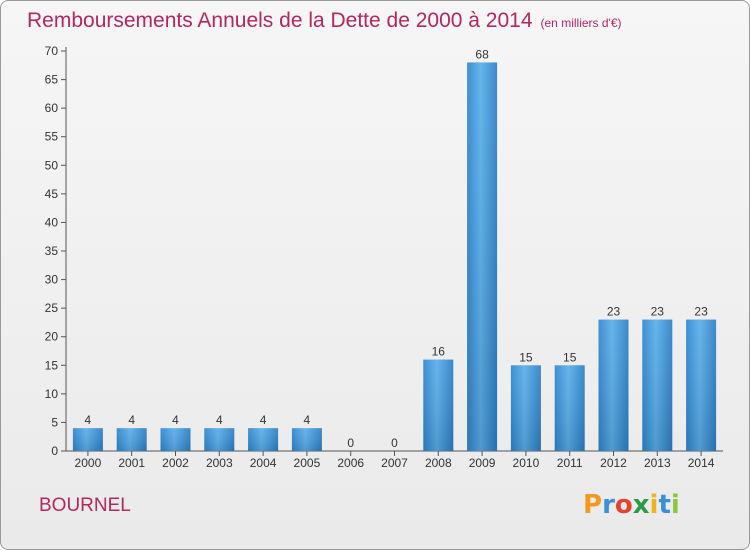 The width and height of the screenshot is (750, 550). Describe the element at coordinates (438, 405) in the screenshot. I see `bar-shade-2008` at that location.